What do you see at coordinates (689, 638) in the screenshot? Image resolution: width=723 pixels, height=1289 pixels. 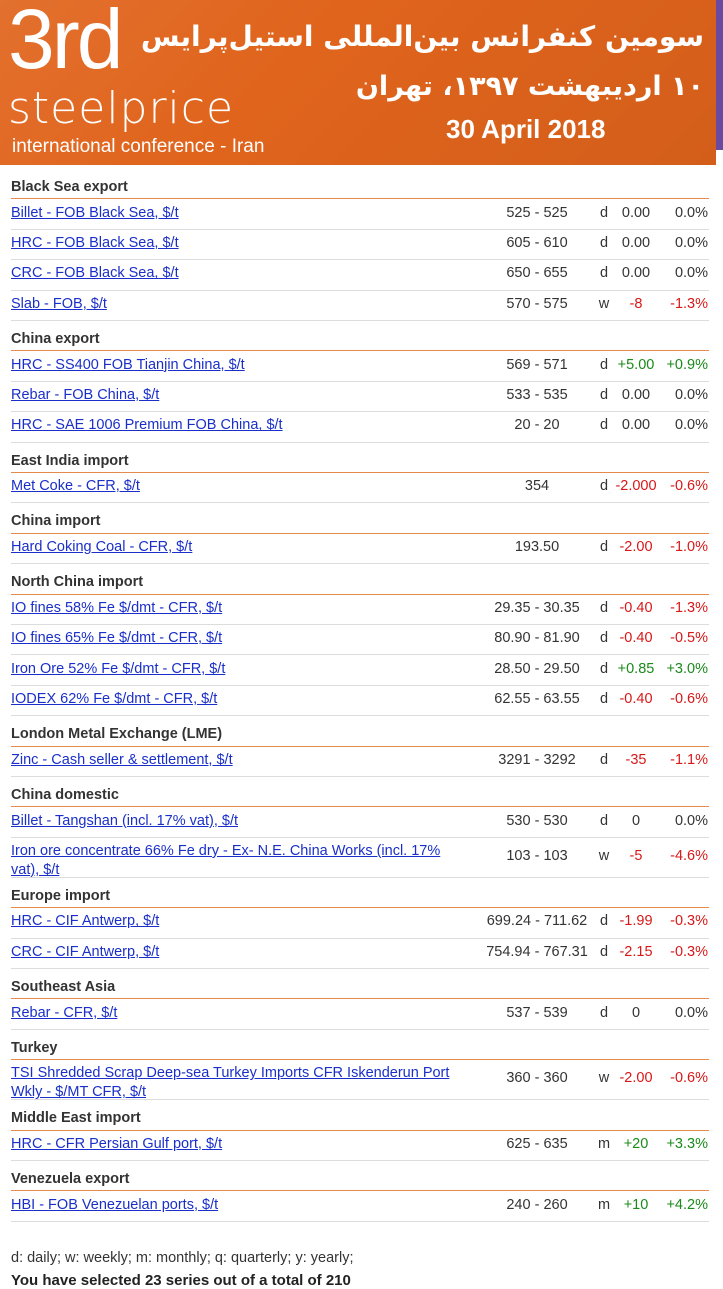 I see `percent-change: -0.5%` at bounding box center [689, 638].